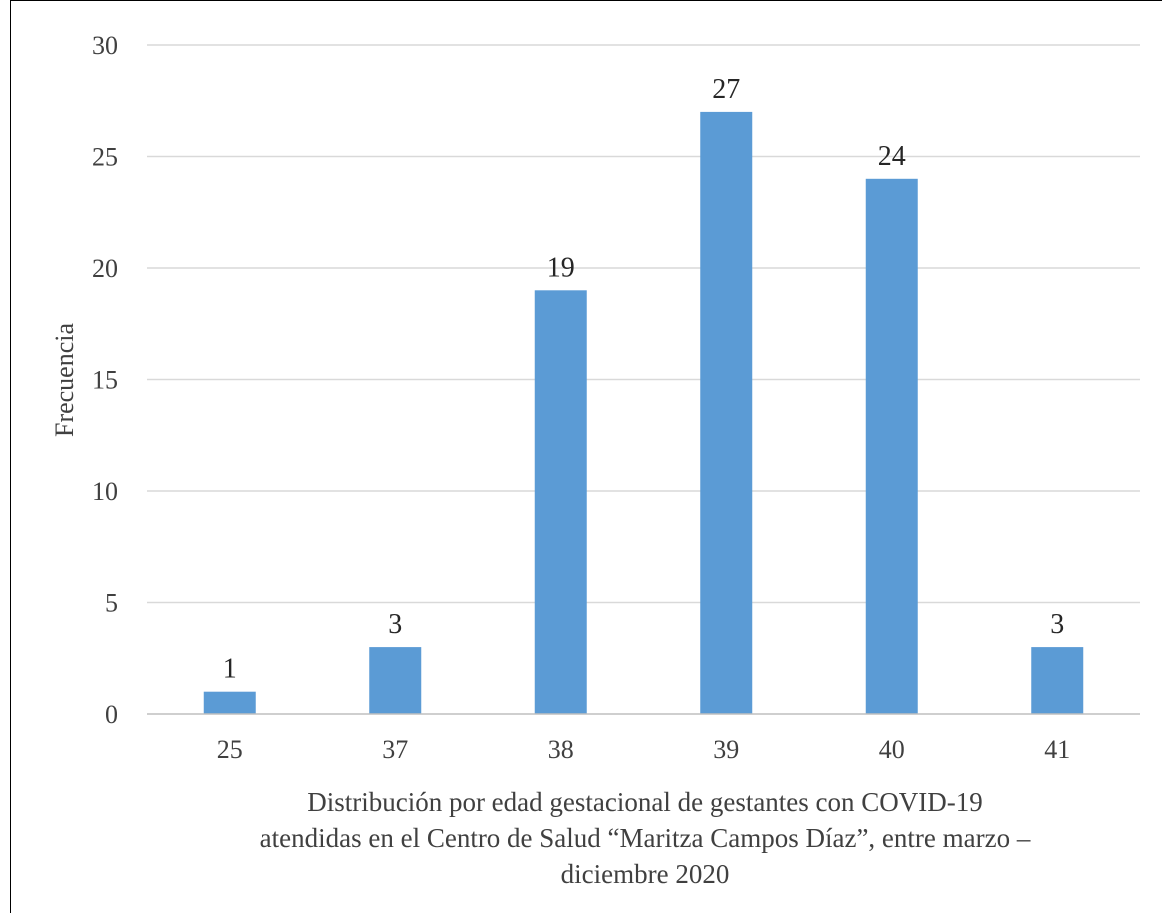  I want to click on x-tick-label: 37, so click(395, 749).